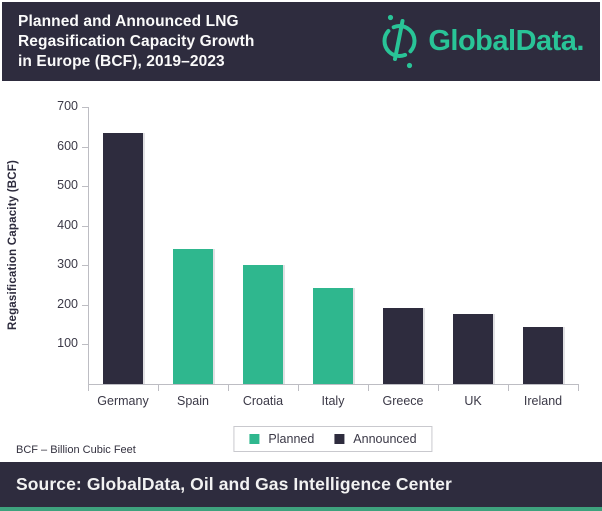 Image resolution: width=602 pixels, height=511 pixels. Describe the element at coordinates (333, 336) in the screenshot. I see `bar-italy` at that location.